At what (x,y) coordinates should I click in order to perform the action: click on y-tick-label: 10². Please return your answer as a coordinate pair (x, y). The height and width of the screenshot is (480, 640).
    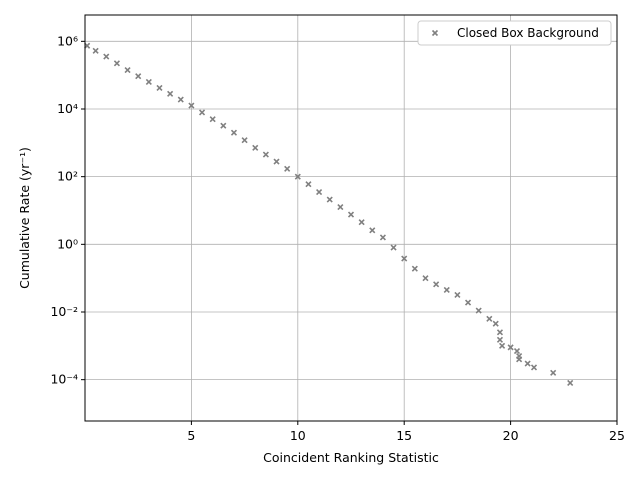
    Looking at the image, I should click on (67, 176).